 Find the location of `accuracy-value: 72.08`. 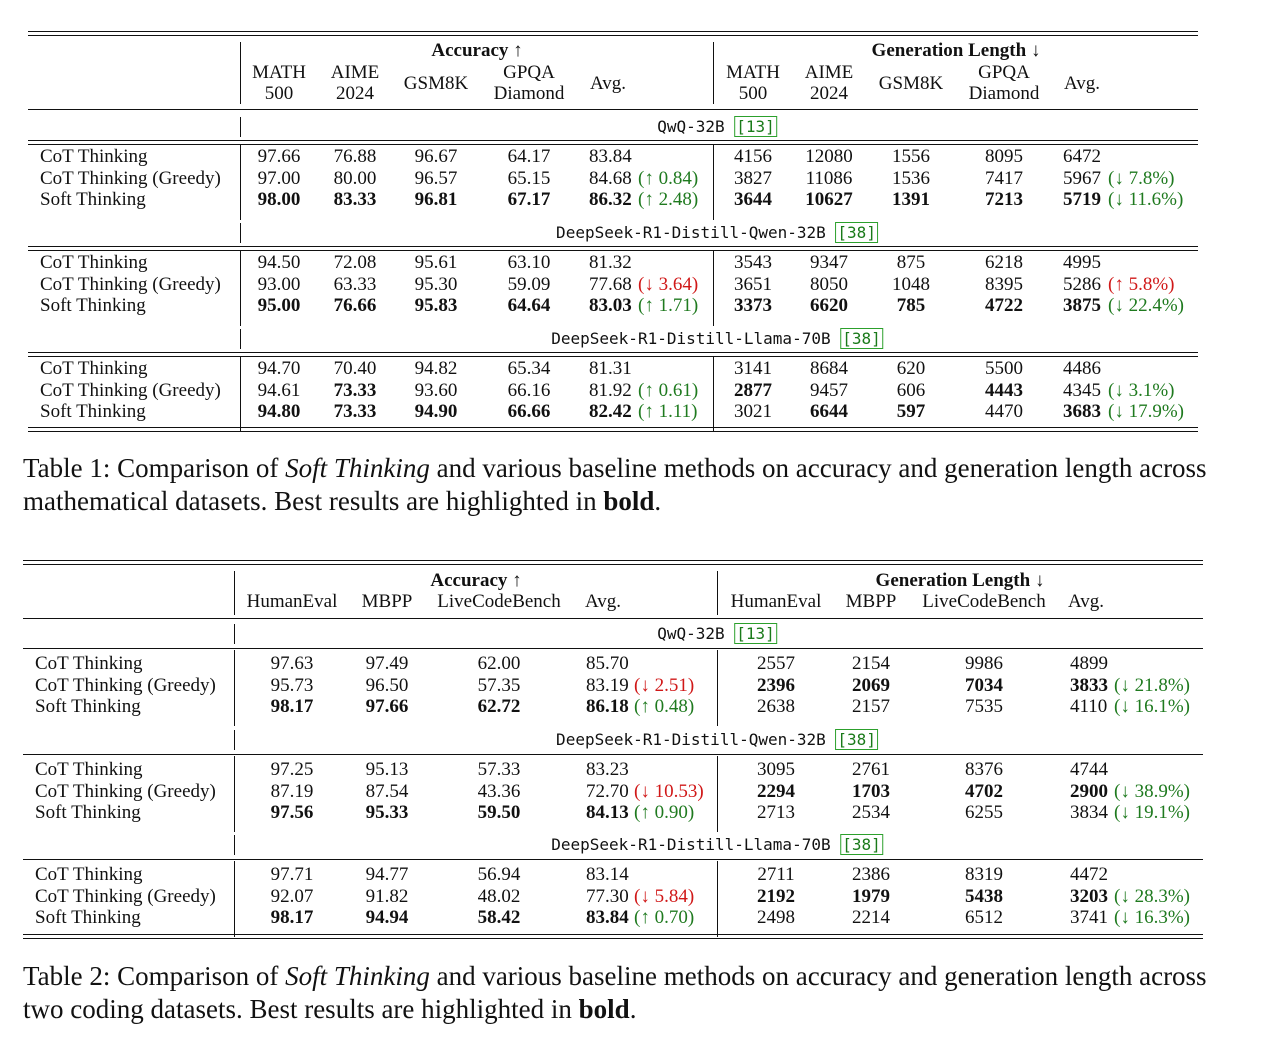

accuracy-value: 72.08 is located at coordinates (355, 262).